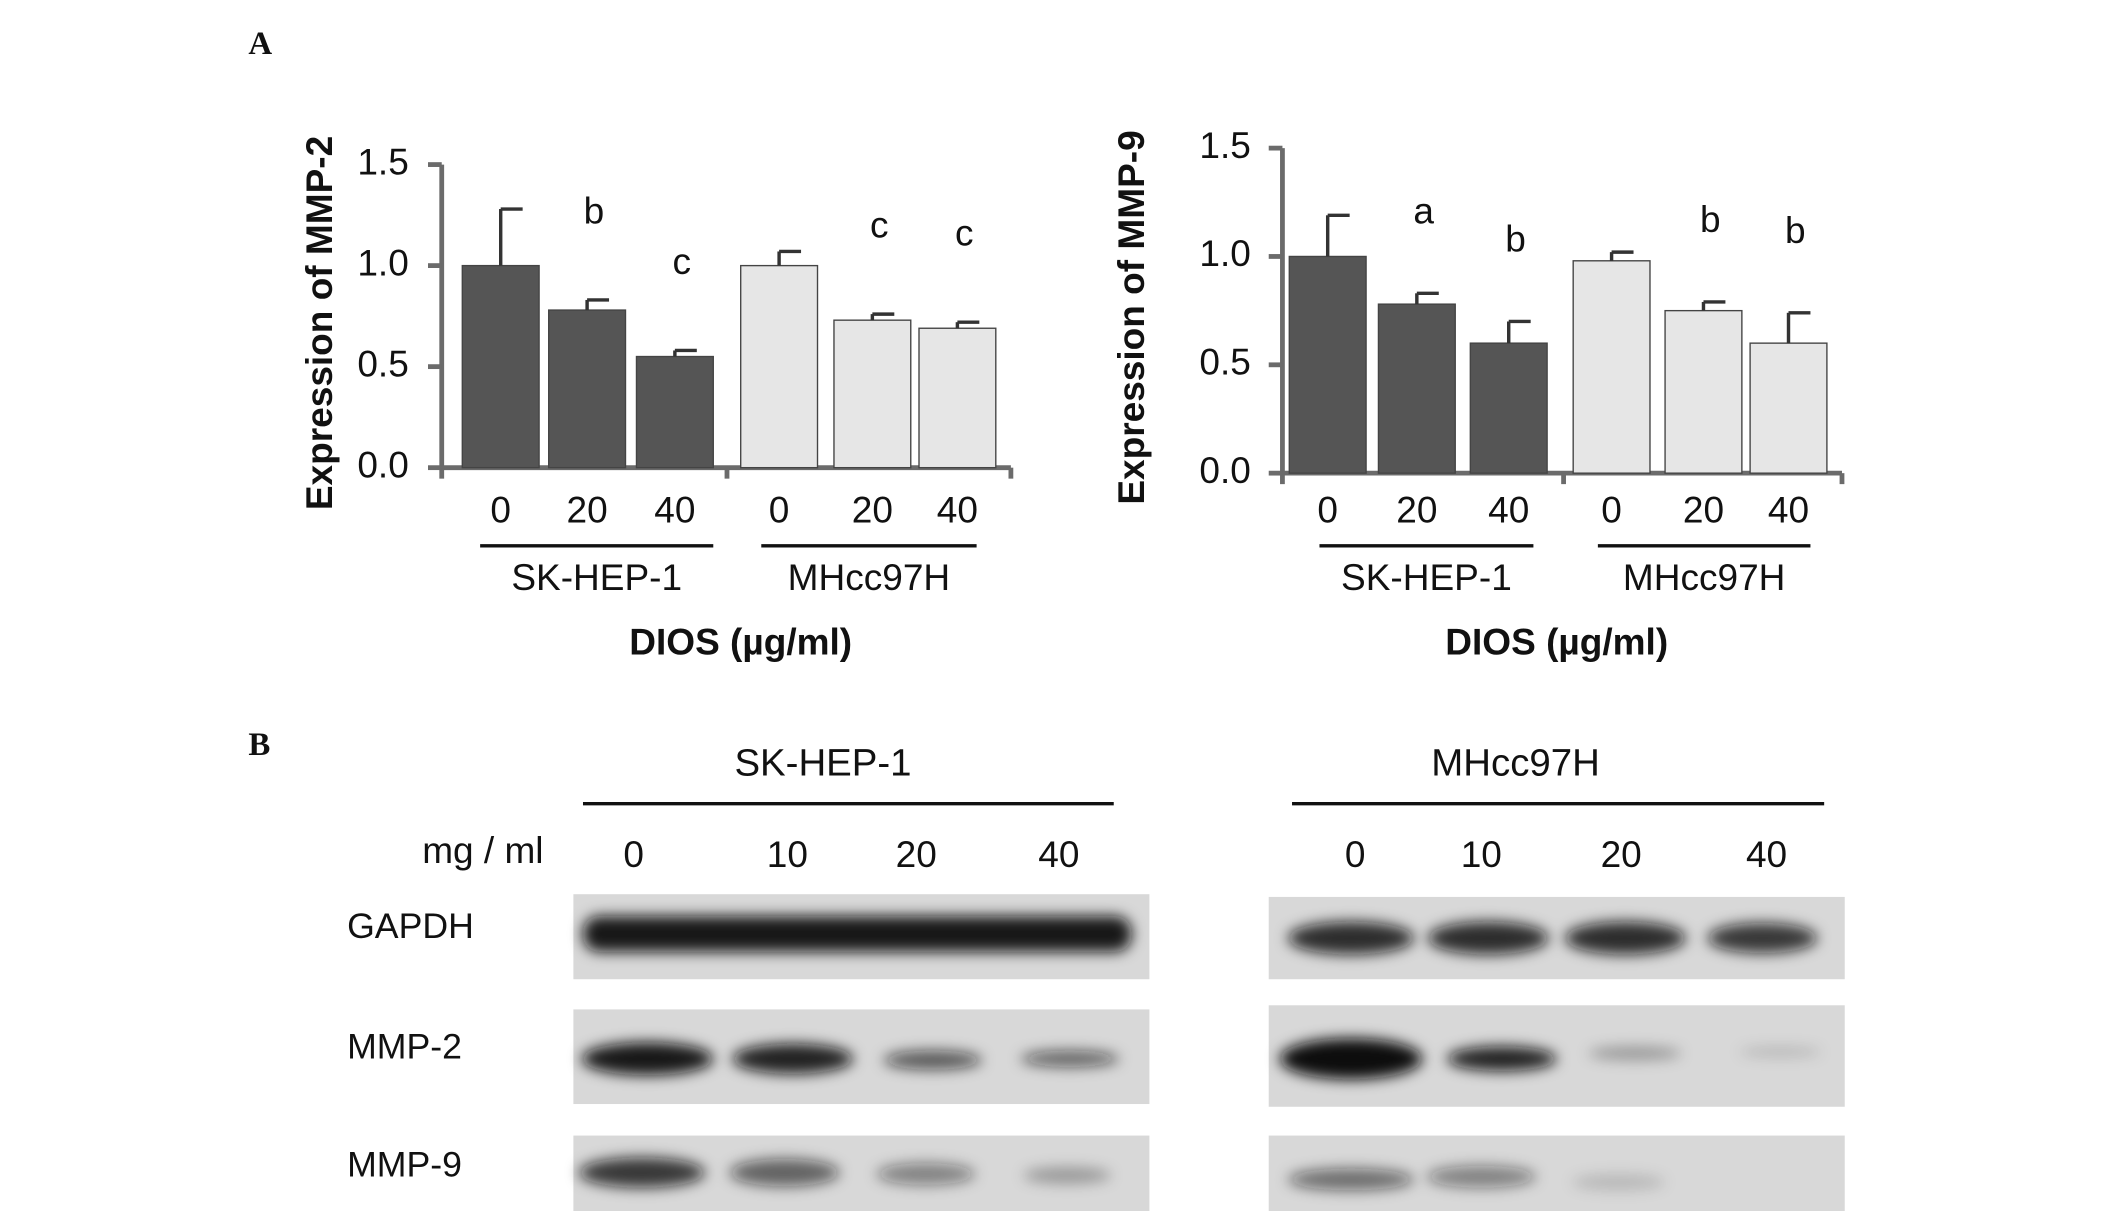 This screenshot has height=1211, width=2126. I want to click on panel-label: A, so click(260, 44).